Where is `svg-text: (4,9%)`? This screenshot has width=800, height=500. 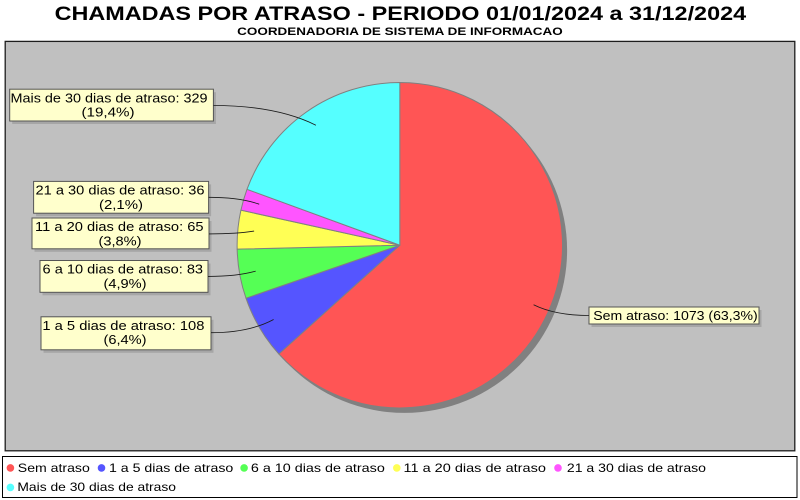 svg-text: (4,9%) is located at coordinates (125, 283).